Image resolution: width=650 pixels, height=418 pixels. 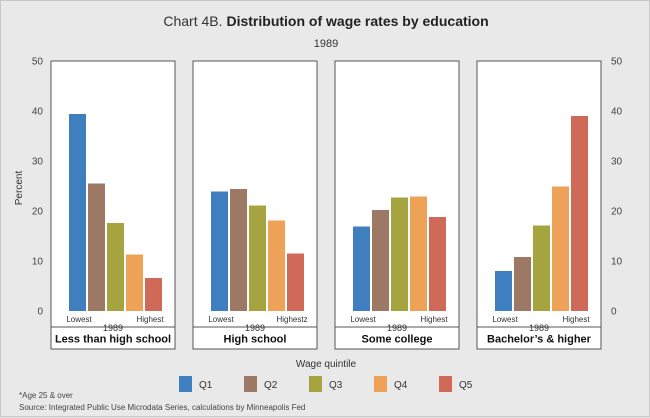 I want to click on y-tick-label-left: 0, so click(x=40, y=312).